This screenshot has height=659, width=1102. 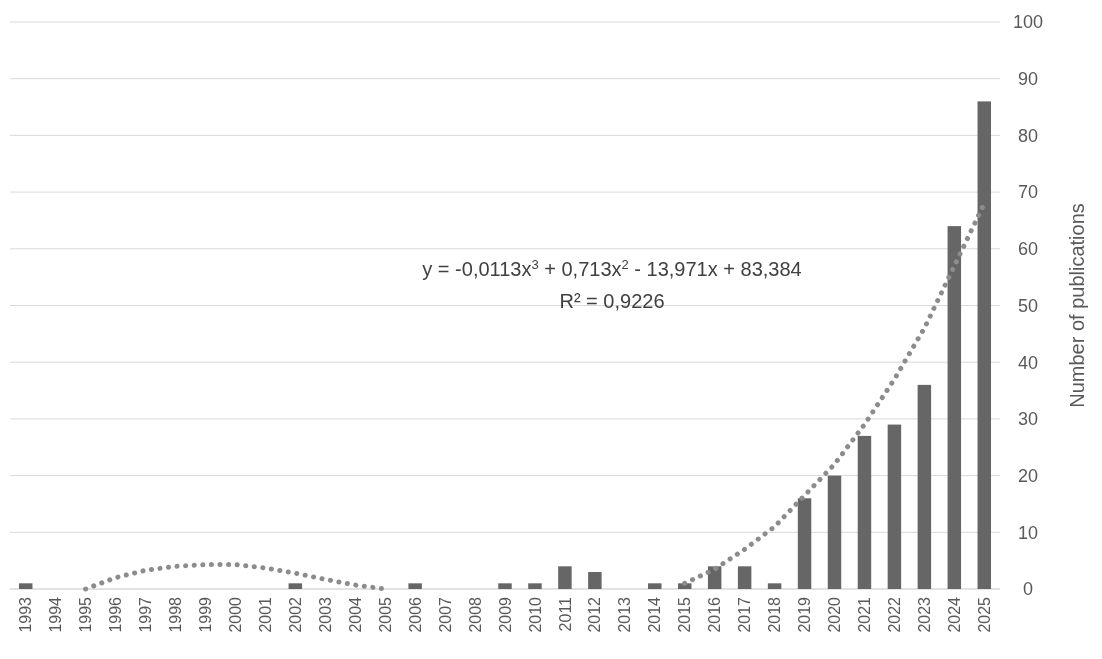 I want to click on x-tick-label: 2024, so click(x=954, y=614).